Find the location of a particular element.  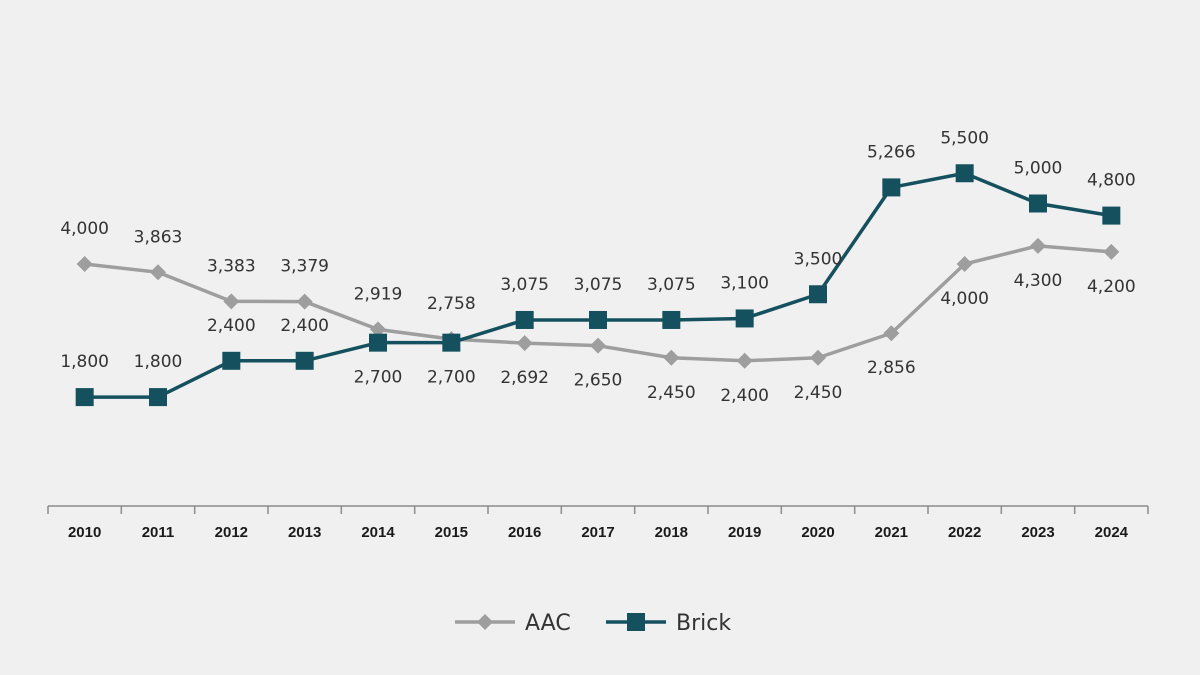

data-label-brick-2015: 2,700 is located at coordinates (451, 378).